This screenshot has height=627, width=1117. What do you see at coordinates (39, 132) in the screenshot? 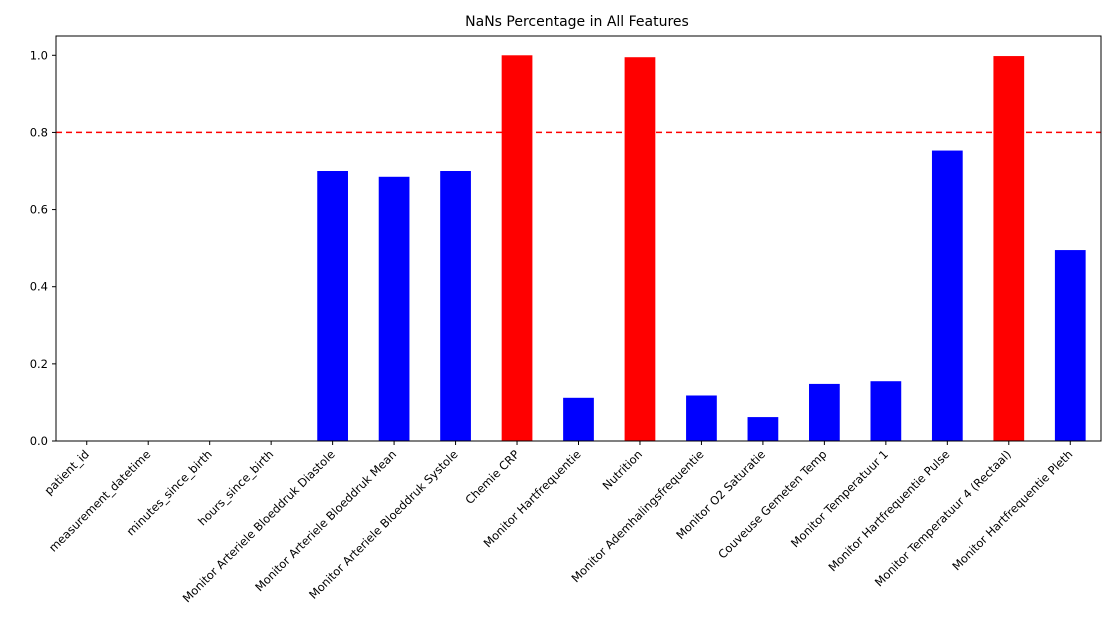
I see `y-tick-label: 0.8` at bounding box center [39, 132].